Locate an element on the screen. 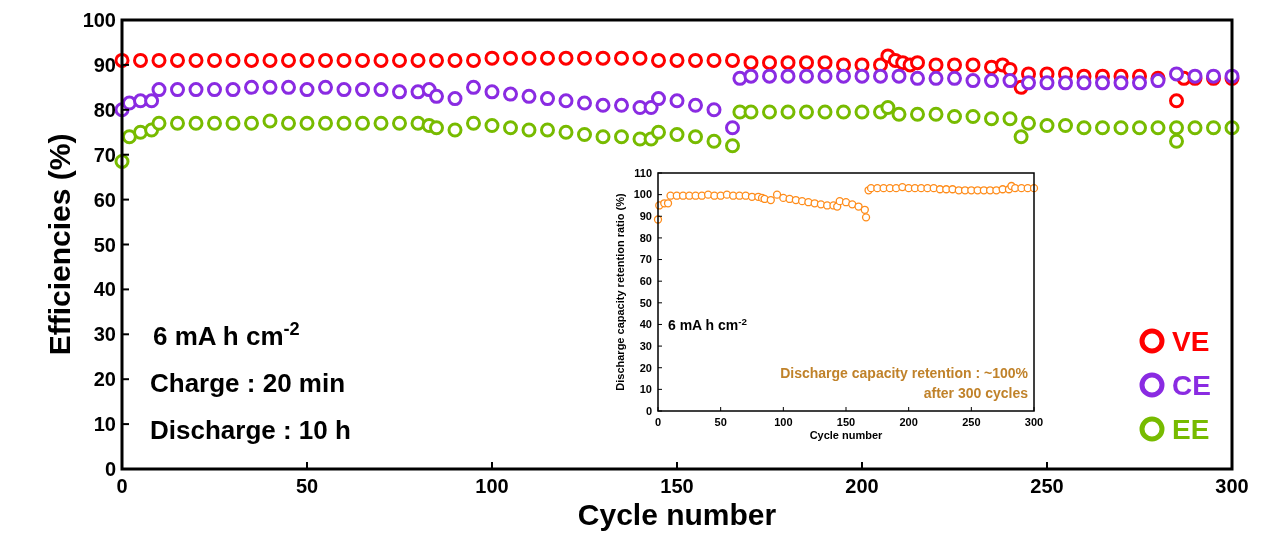 This screenshot has height=546, width=1269. legend-label: CE is located at coordinates (1191, 386).